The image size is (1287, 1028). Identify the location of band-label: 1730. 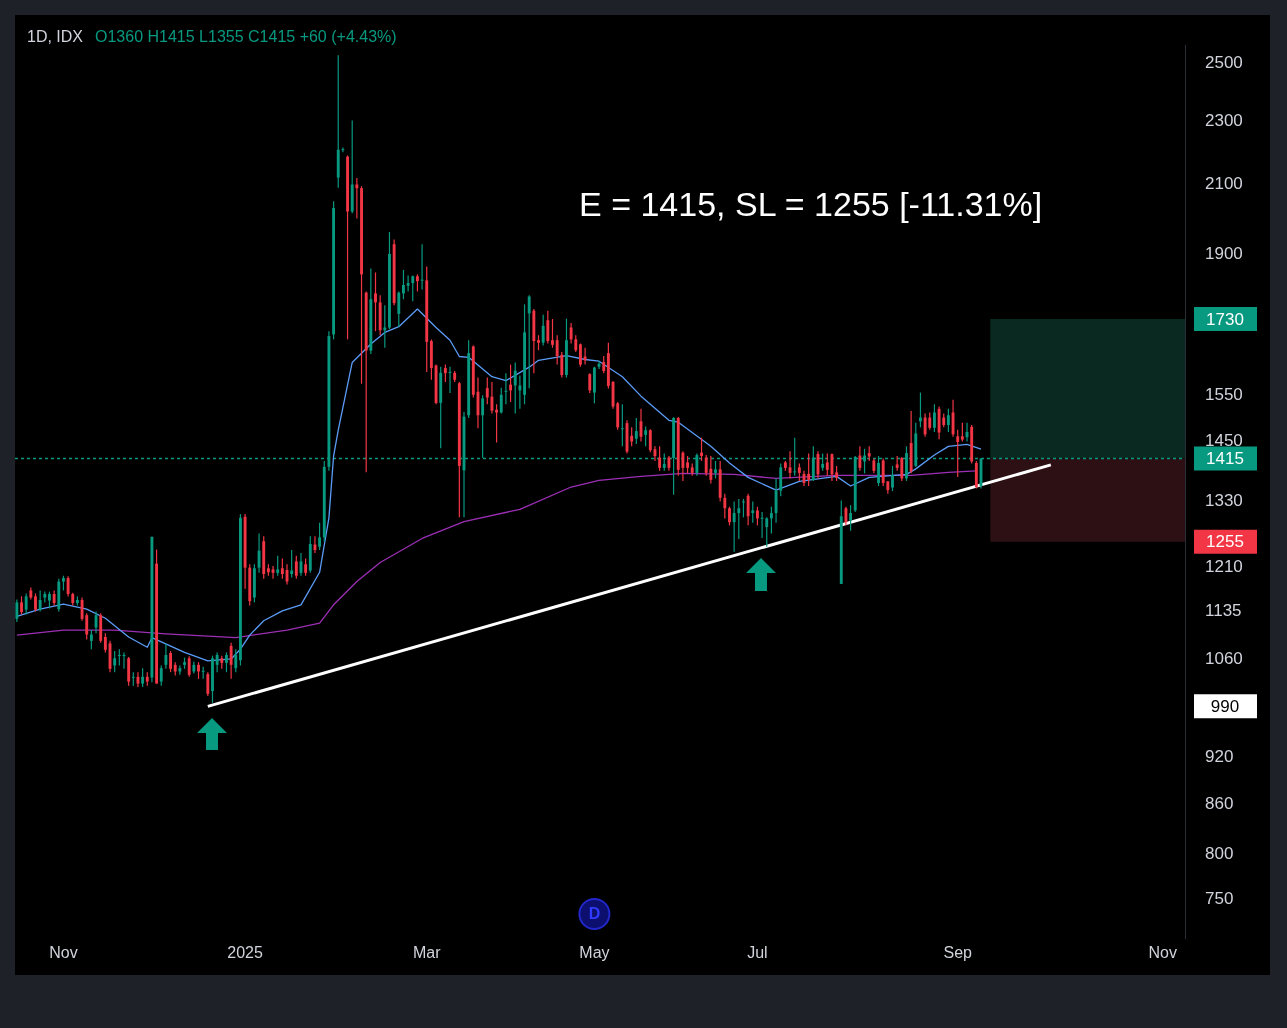
(1225, 319).